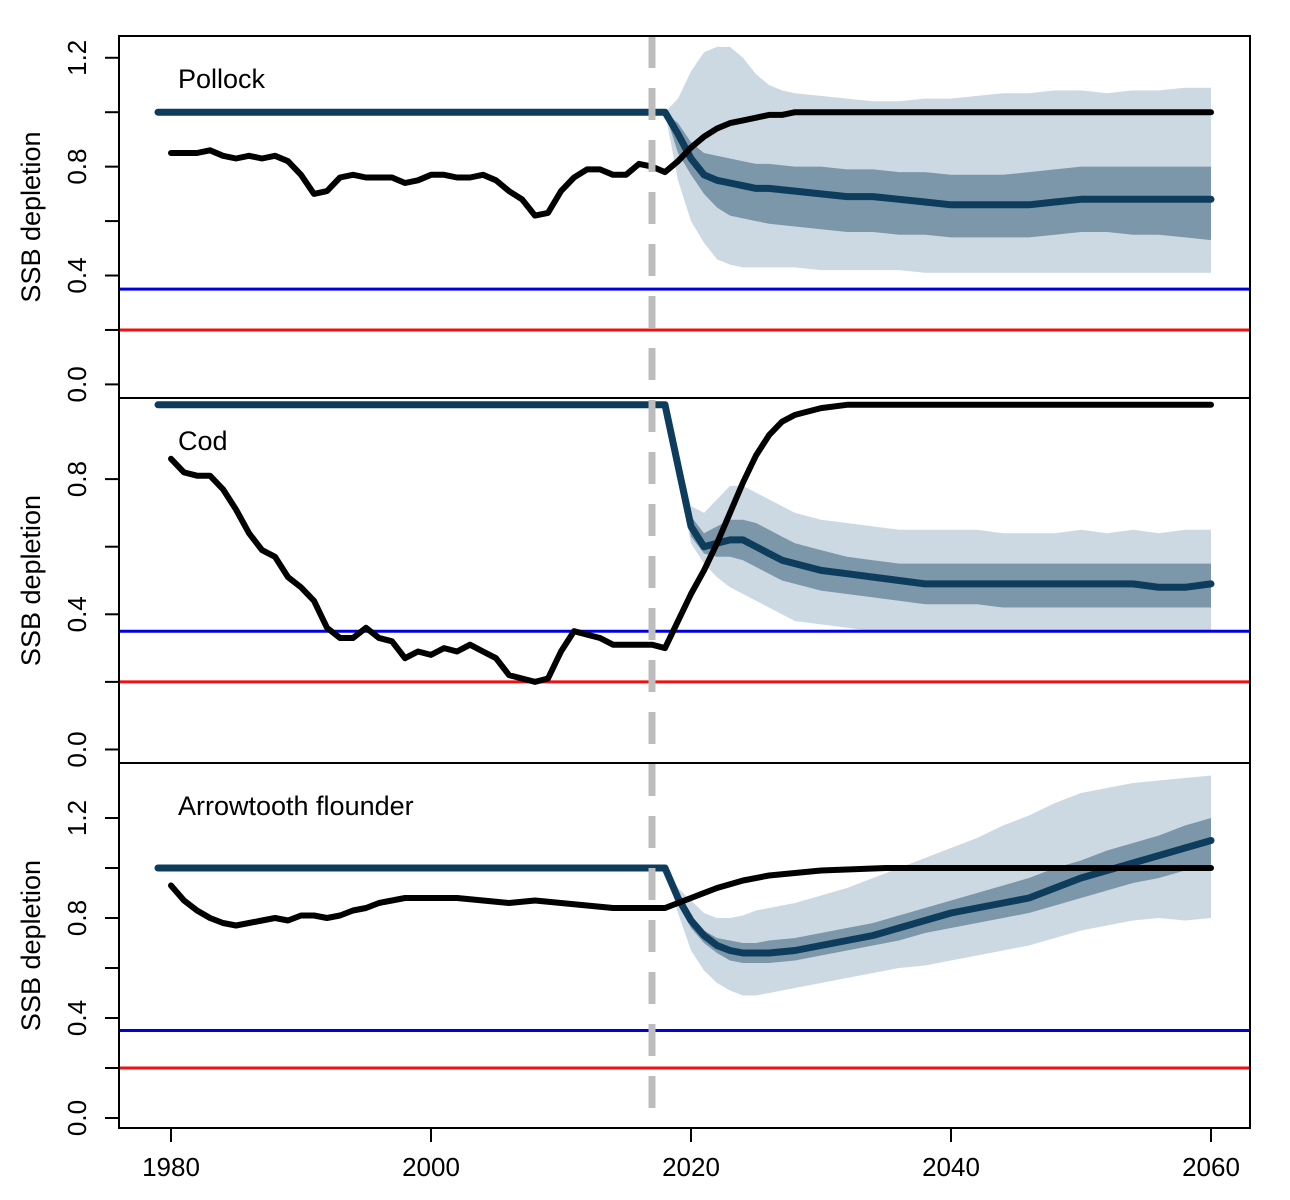 The image size is (1290, 1200). What do you see at coordinates (171, 1167) in the screenshot?
I see `x-tick-label: 1980` at bounding box center [171, 1167].